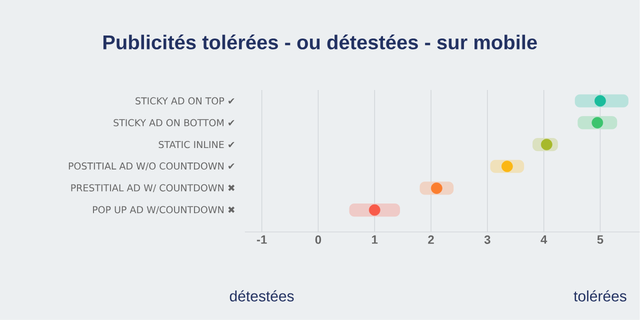 This screenshot has height=320, width=640. What do you see at coordinates (196, 144) in the screenshot?
I see `y-tick-label: STATIC INLINE ✔` at bounding box center [196, 144].